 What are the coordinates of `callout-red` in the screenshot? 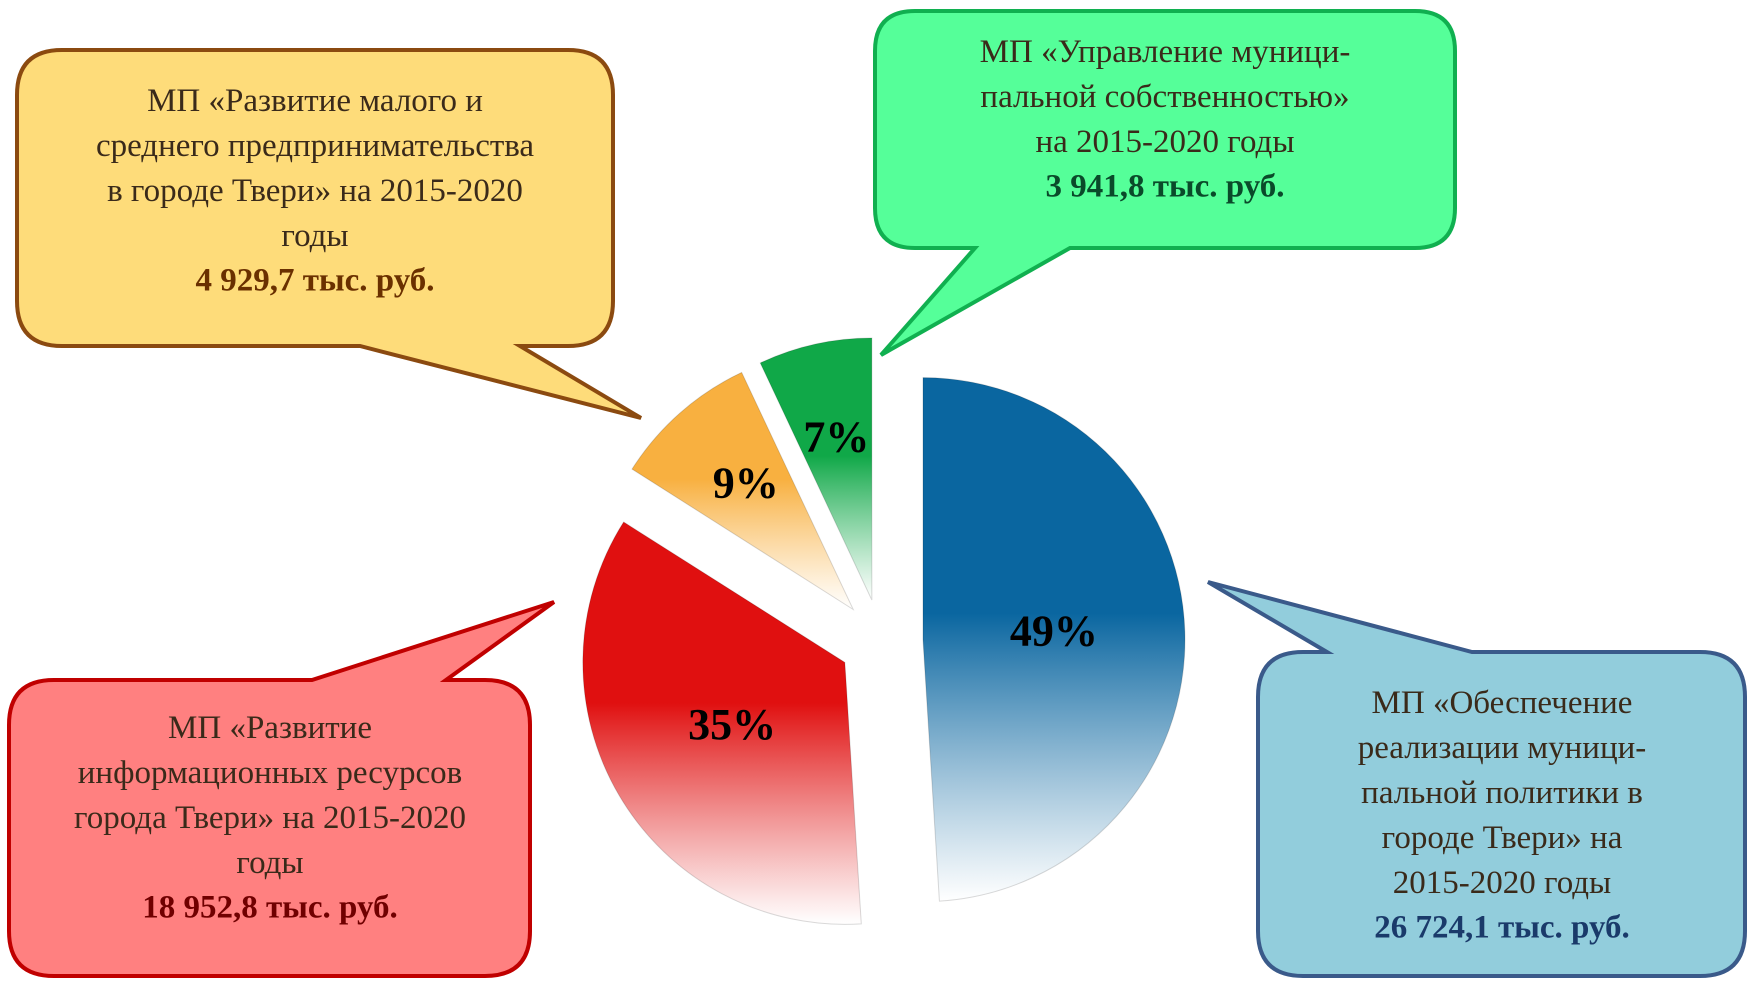 It's located at (281, 789).